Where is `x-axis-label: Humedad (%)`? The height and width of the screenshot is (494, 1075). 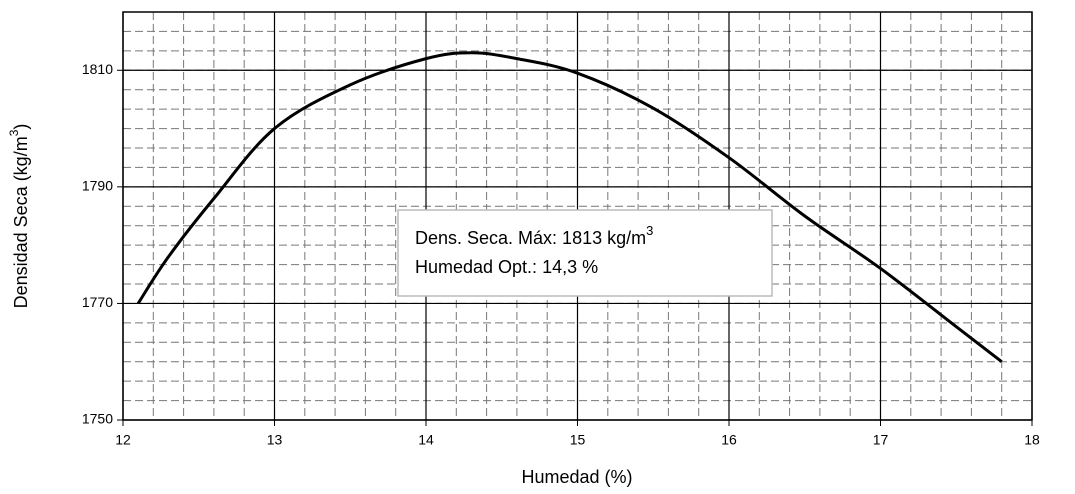 x-axis-label: Humedad (%) is located at coordinates (576, 477).